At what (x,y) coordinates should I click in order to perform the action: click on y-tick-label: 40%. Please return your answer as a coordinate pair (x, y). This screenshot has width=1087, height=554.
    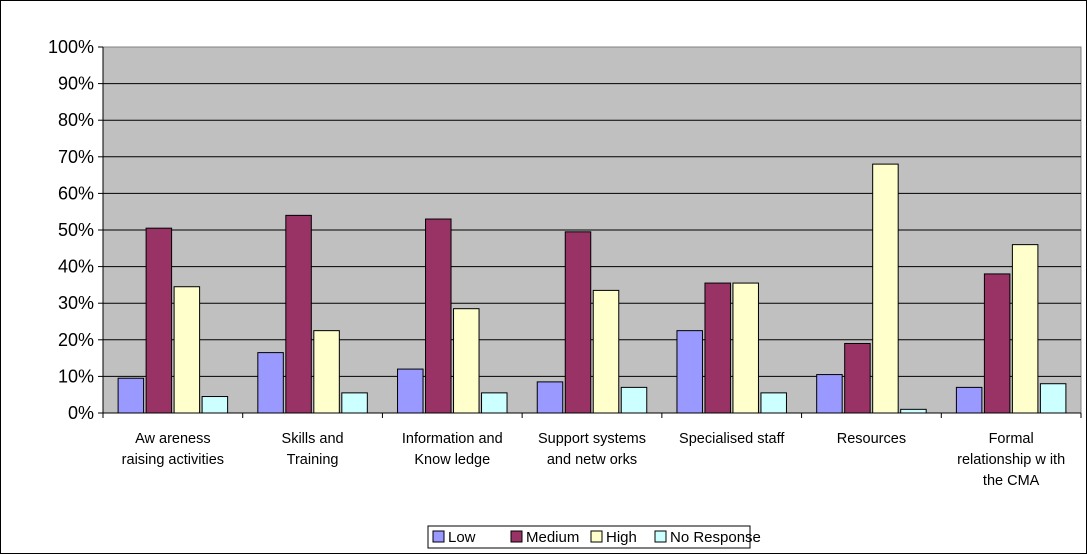
    Looking at the image, I should click on (76, 267).